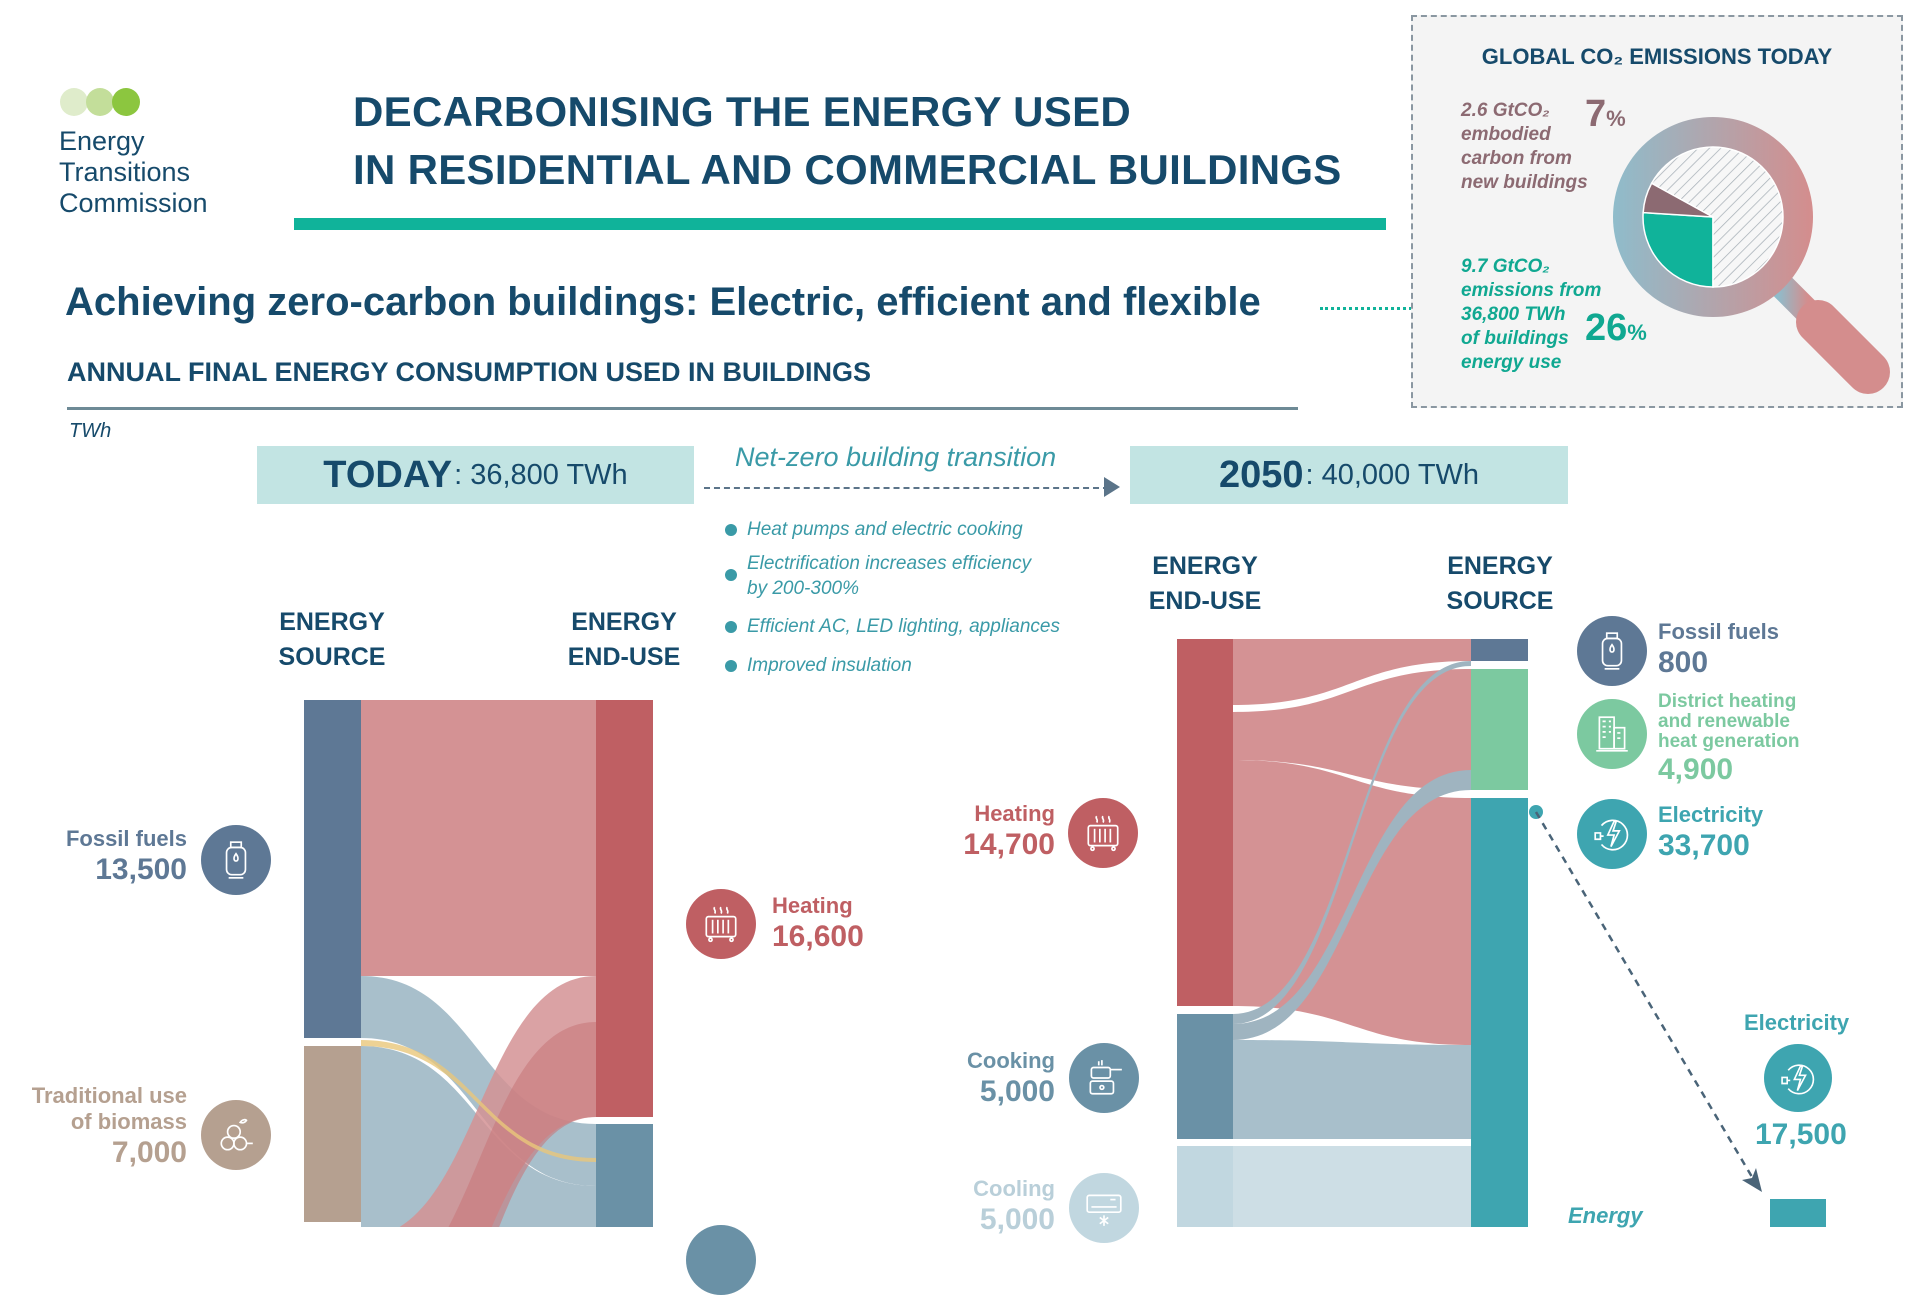 The image size is (1910, 1295). Describe the element at coordinates (624, 639) in the screenshot. I see `today-enduse-header: ENERGY END-USE` at that location.